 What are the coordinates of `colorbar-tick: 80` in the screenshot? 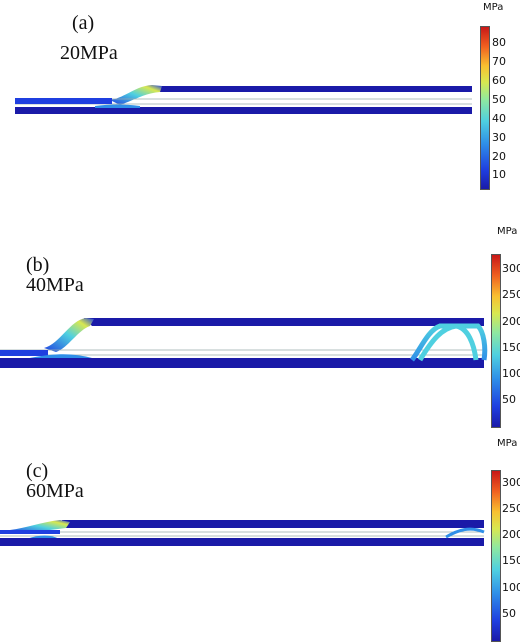 It's located at (499, 42).